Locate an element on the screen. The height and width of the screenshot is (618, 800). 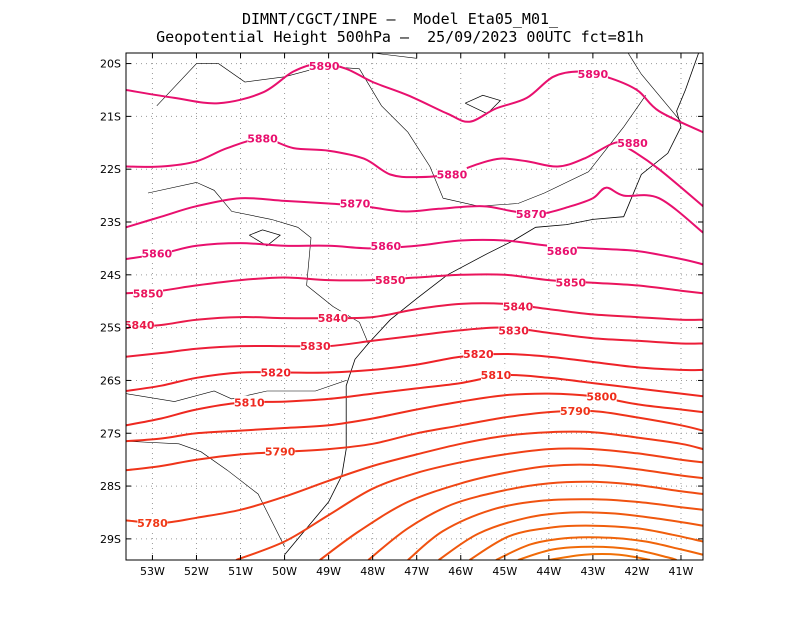
lat-tick-label: 21S is located at coordinates (110, 116).